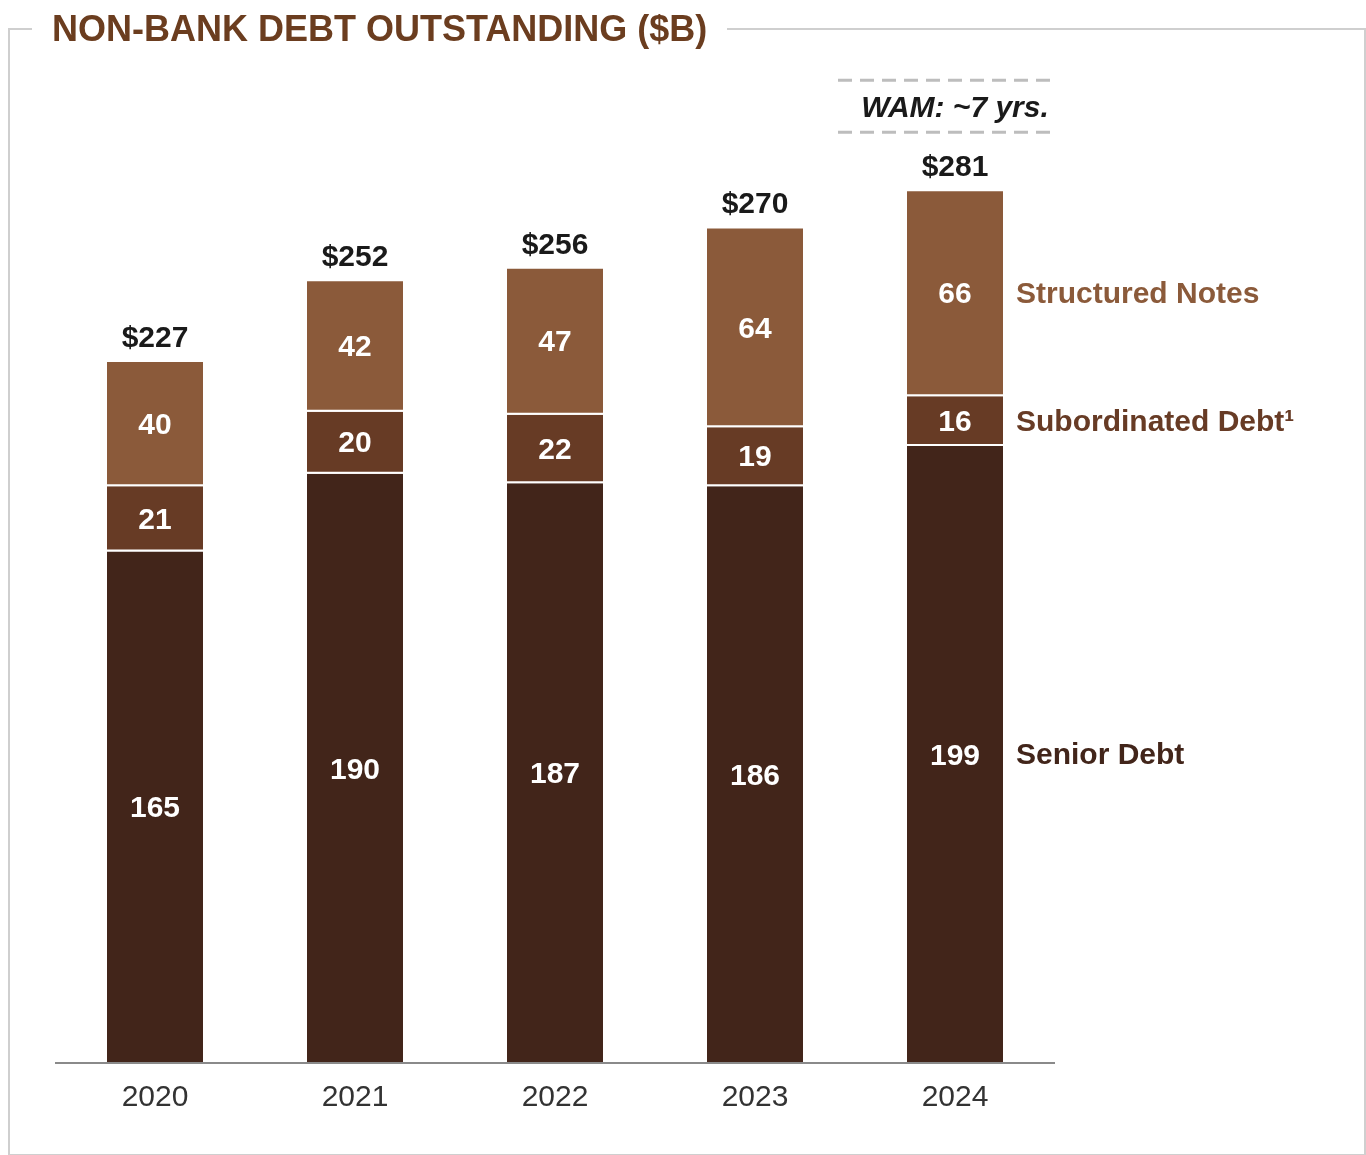 The width and height of the screenshot is (1366, 1155). What do you see at coordinates (355, 346) in the screenshot?
I see `data-label: 42` at bounding box center [355, 346].